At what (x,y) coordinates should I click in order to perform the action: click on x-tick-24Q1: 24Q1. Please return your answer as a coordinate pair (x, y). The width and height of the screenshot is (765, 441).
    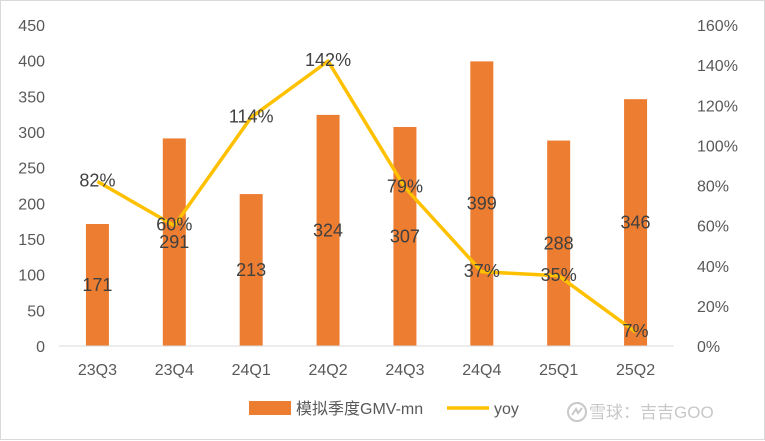
    Looking at the image, I should click on (251, 370).